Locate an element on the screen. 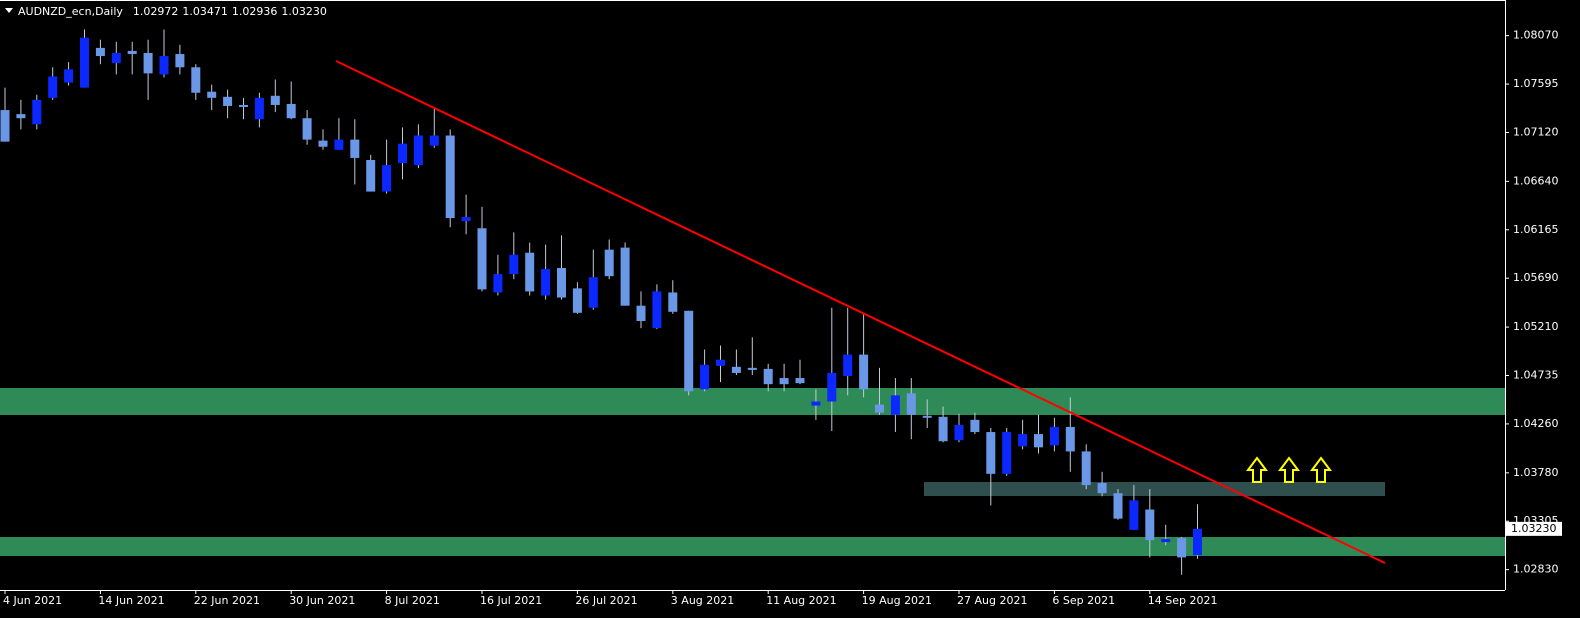  support-zone is located at coordinates (752, 546).